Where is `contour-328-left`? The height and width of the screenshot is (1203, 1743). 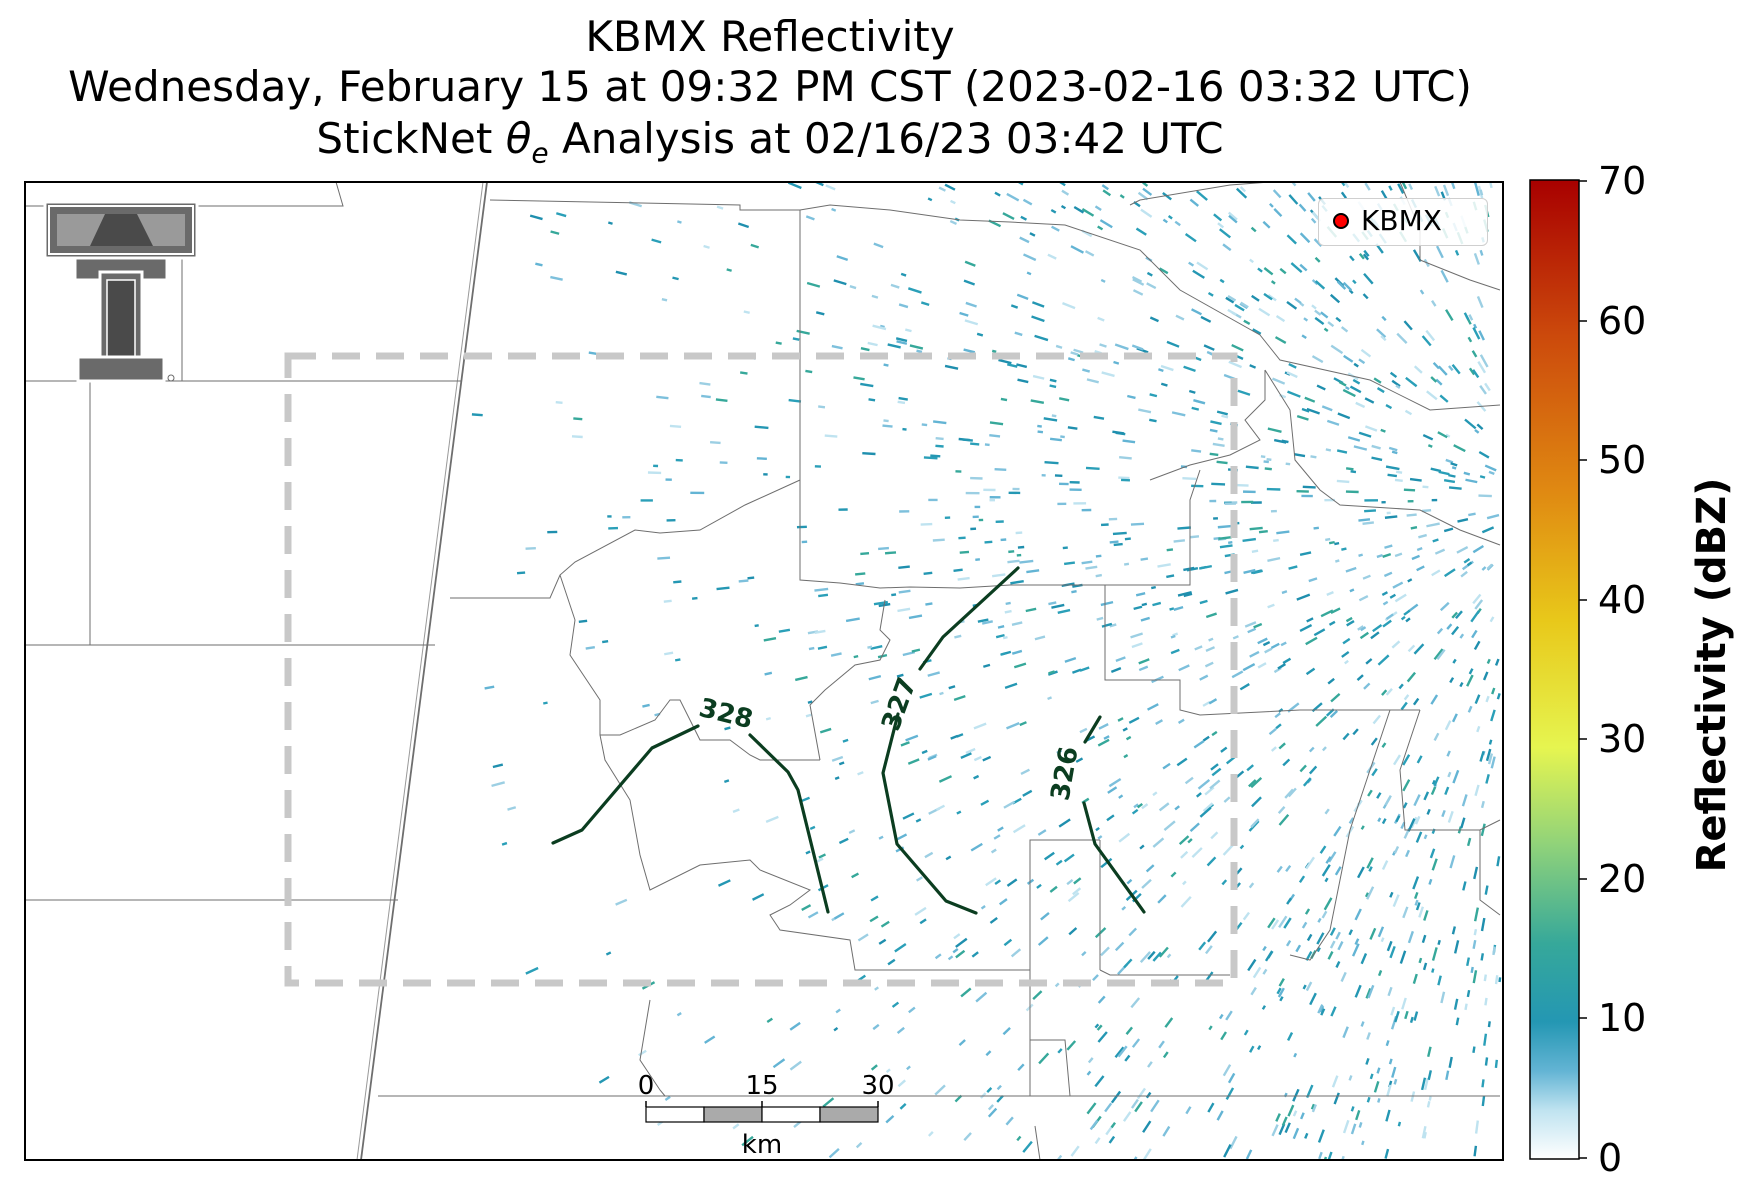
contour-328-left is located at coordinates (625, 784).